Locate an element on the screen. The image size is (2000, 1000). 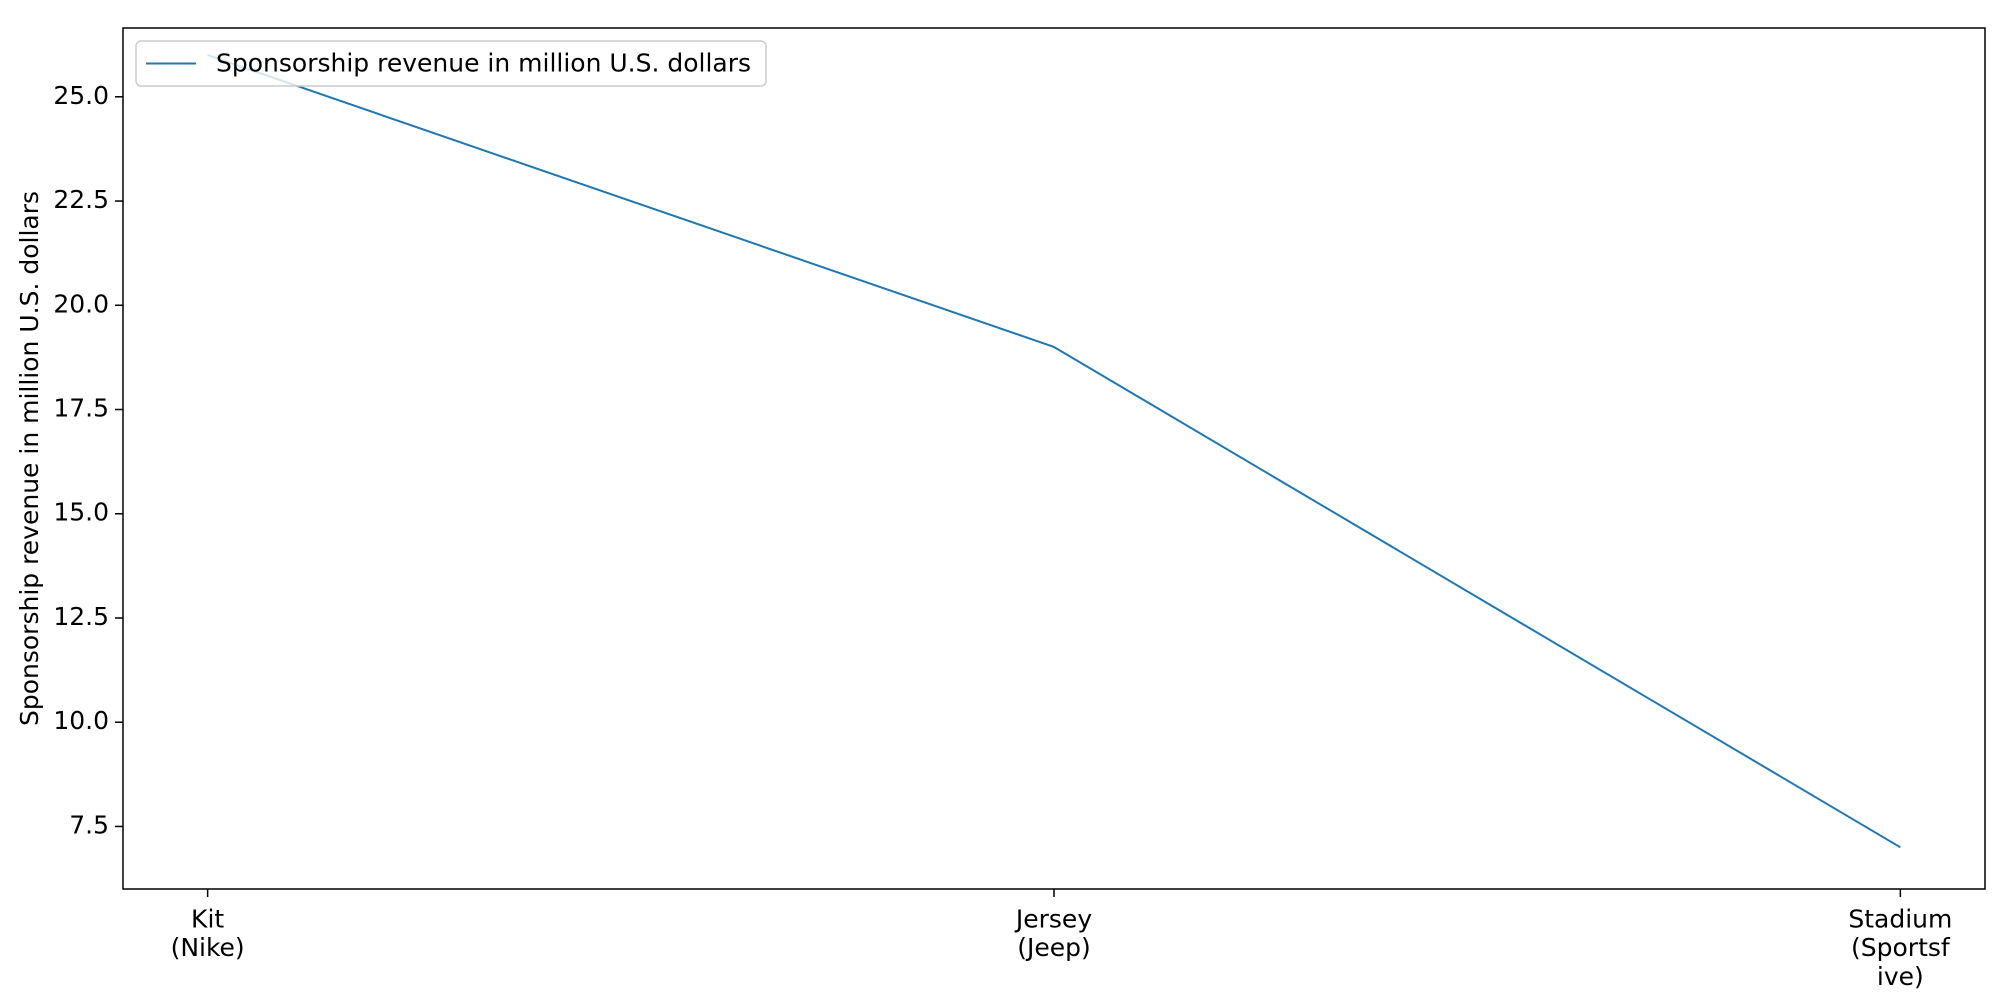
x-tick-label: Jersey (Jeep) is located at coordinates (1053, 933).